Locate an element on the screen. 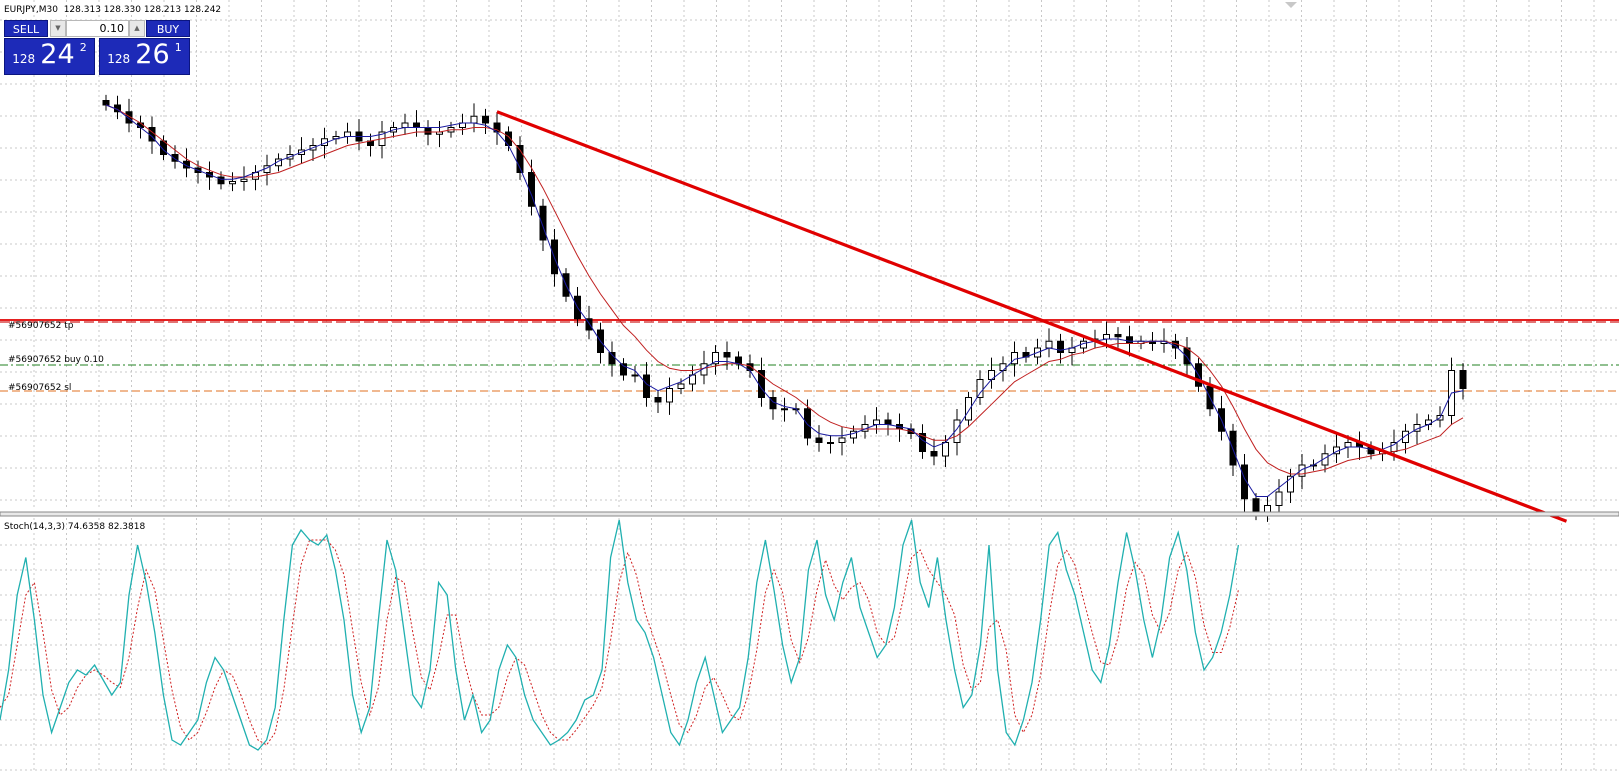 This screenshot has width=1619, height=773. sell-price-prefix: 128 is located at coordinates (24, 59).